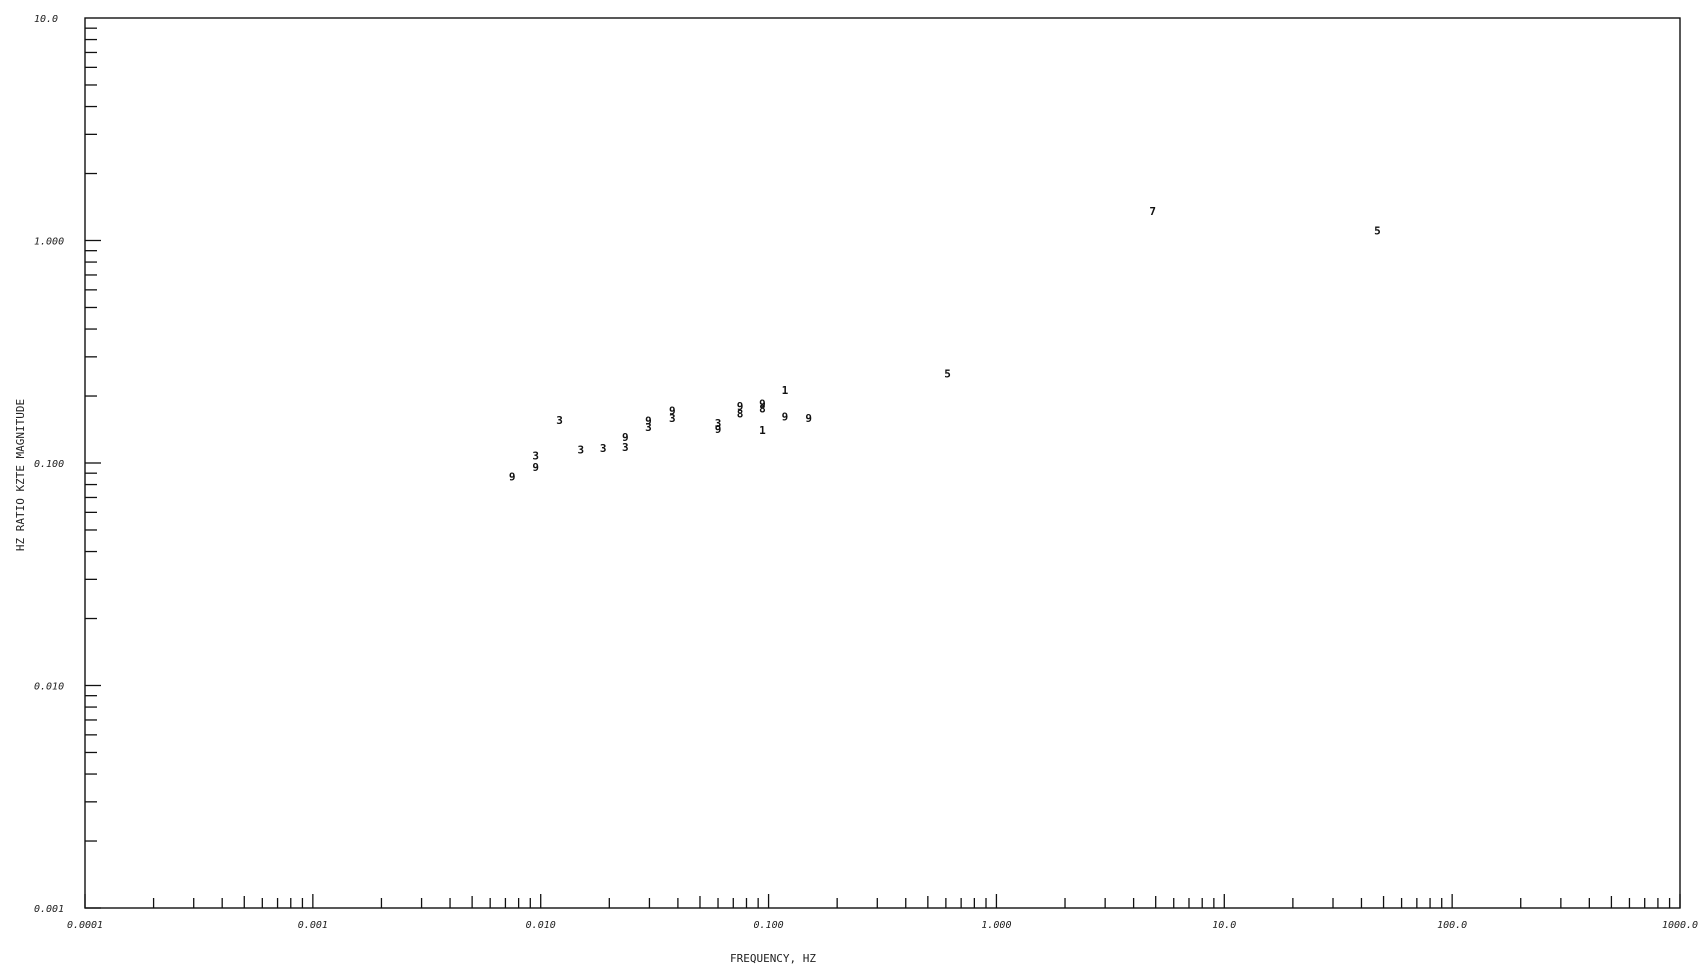 This screenshot has height=969, width=1708. Describe the element at coordinates (1680, 925) in the screenshot. I see `x-tick-label: 1000.0` at that location.